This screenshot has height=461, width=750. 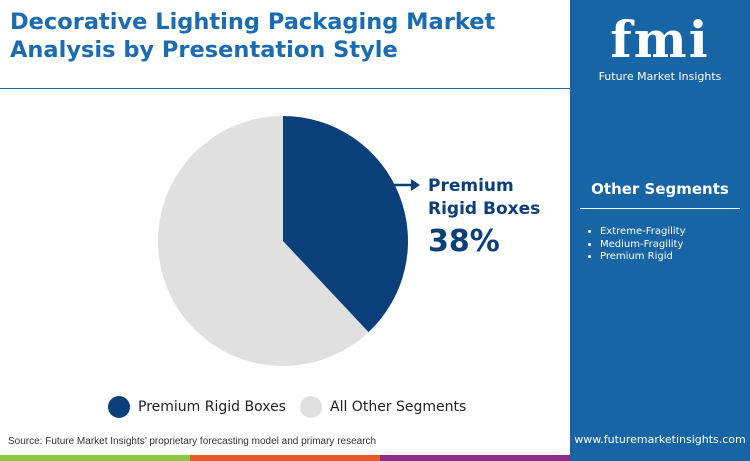 What do you see at coordinates (345, 224) in the screenshot?
I see `pie-slice-premium-rigid-boxes` at bounding box center [345, 224].